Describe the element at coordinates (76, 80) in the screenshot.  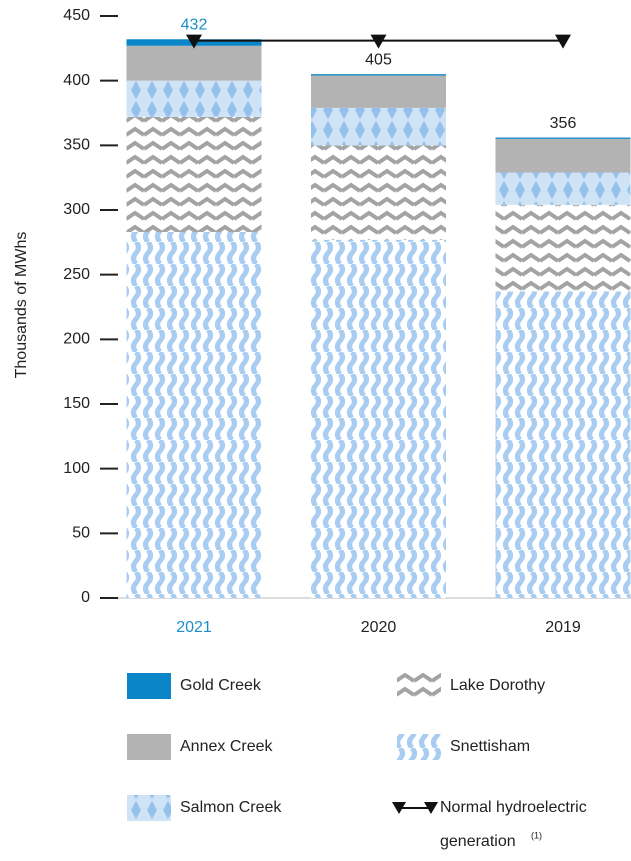
I see `y-tick-label: 400` at that location.